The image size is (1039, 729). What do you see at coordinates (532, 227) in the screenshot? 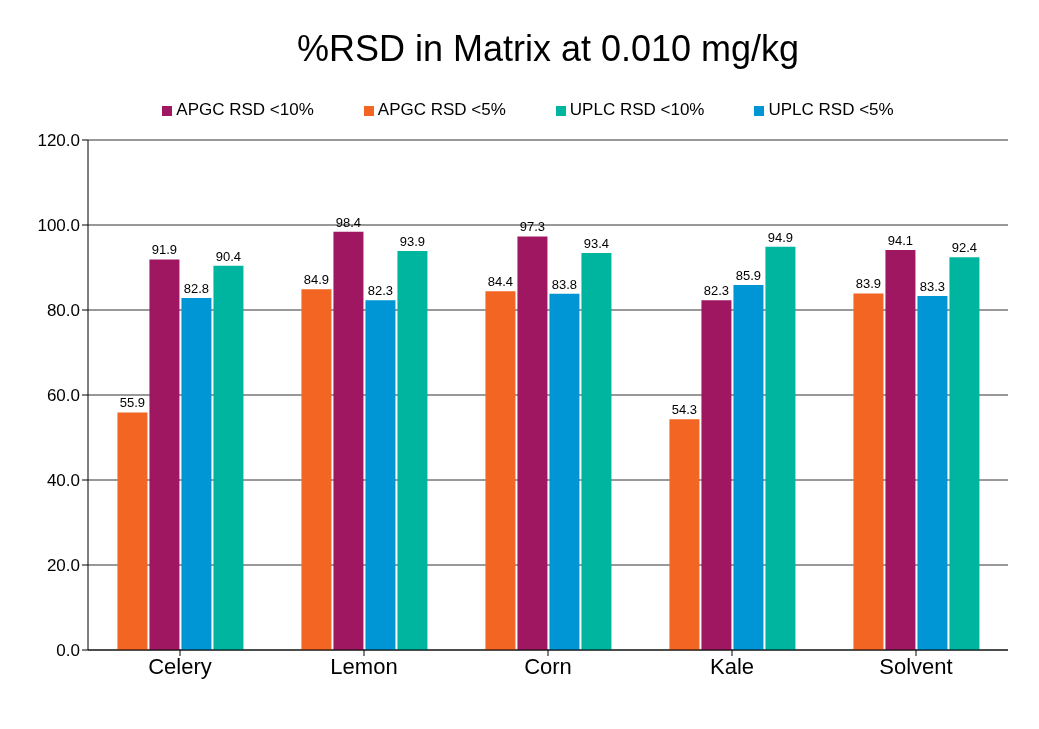
I see `data-label: 97.3` at bounding box center [532, 227].